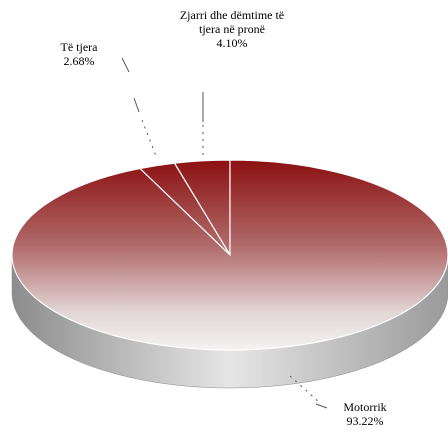 The image size is (448, 435). I want to click on category-label: Zjarri dhe dëmtime të tjera në pronë, so click(232, 22).